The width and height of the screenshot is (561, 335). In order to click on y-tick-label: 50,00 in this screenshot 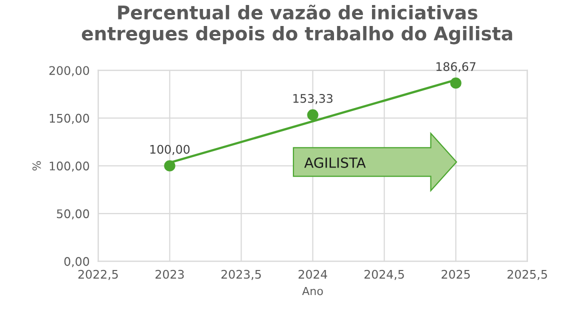, I will do `click(73, 214)`.